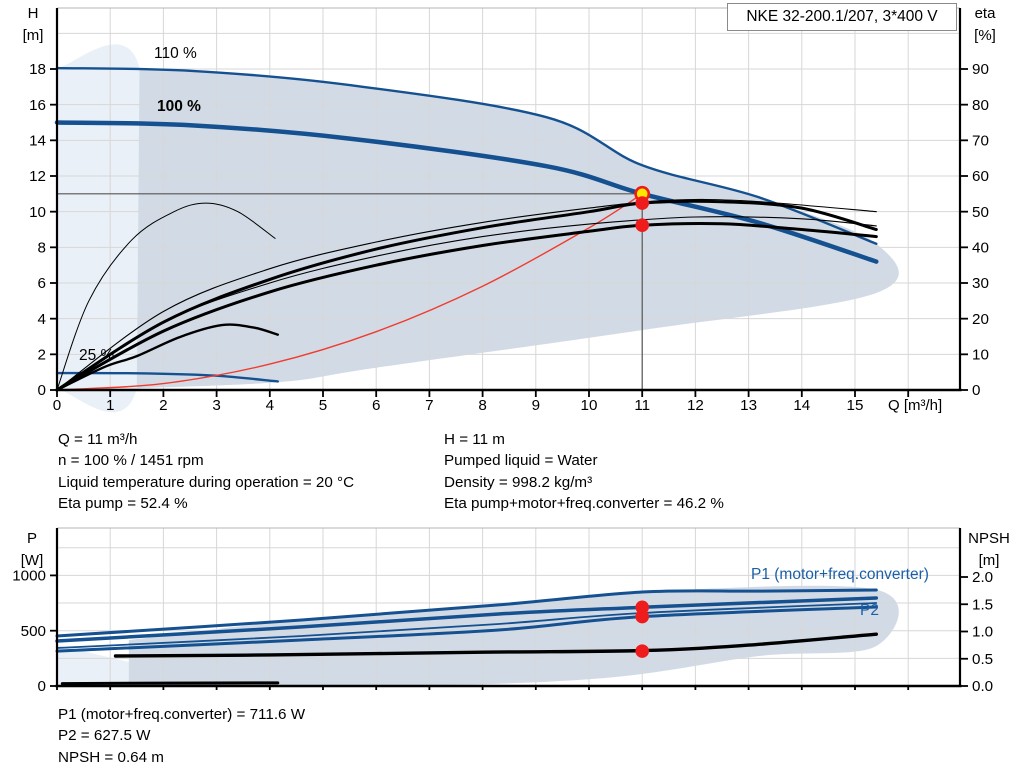 This screenshot has width=1024, height=781. I want to click on right-tick-label: 30, so click(980, 283).